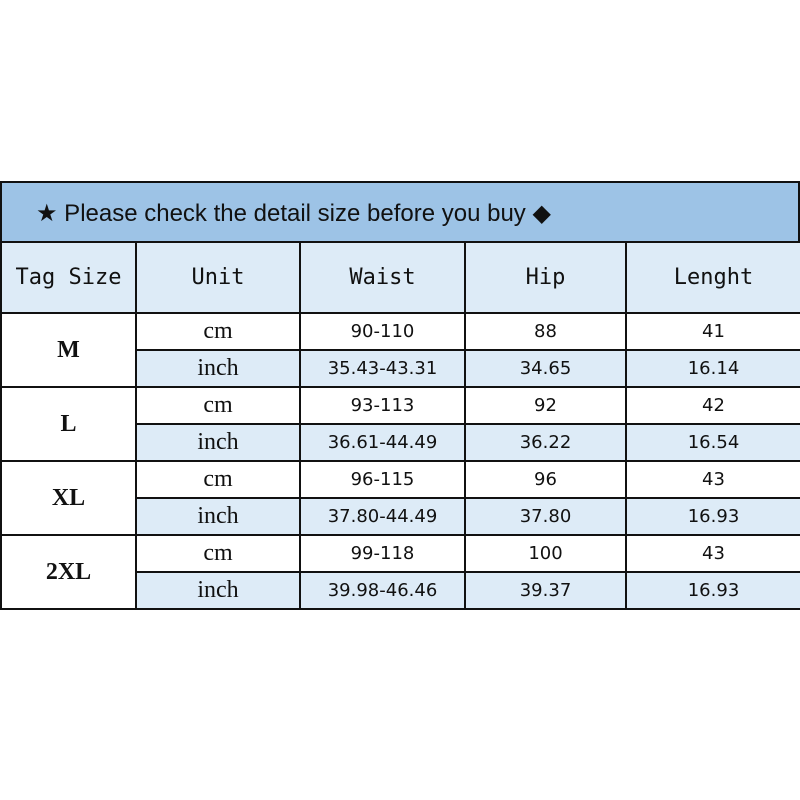  I want to click on hip-cell: 37.80, so click(545, 516).